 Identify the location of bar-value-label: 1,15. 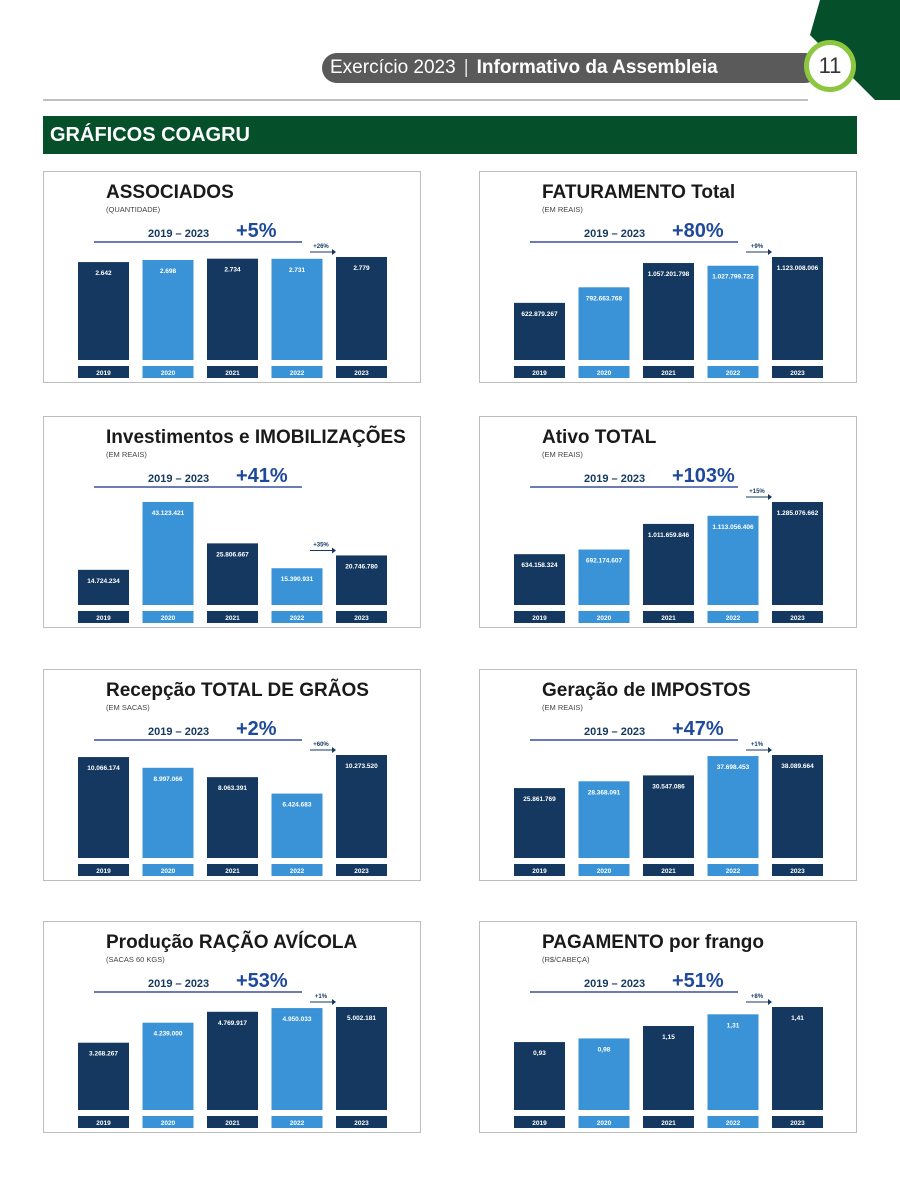
(668, 1037).